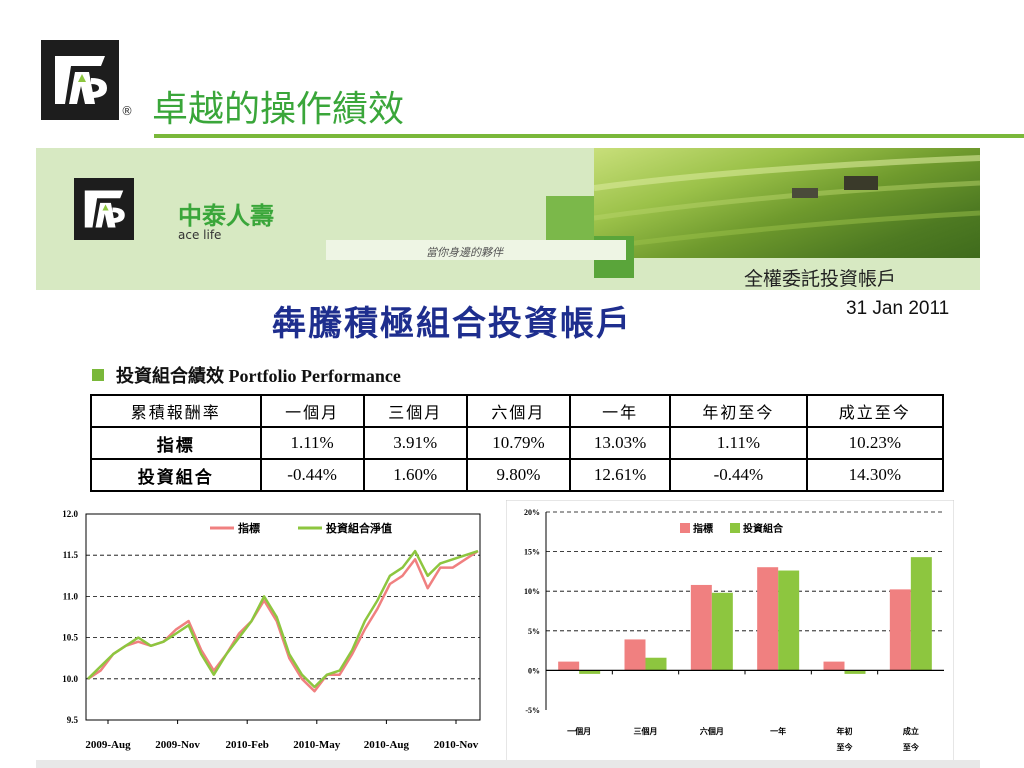  I want to click on bottom-strip, so click(508, 764).